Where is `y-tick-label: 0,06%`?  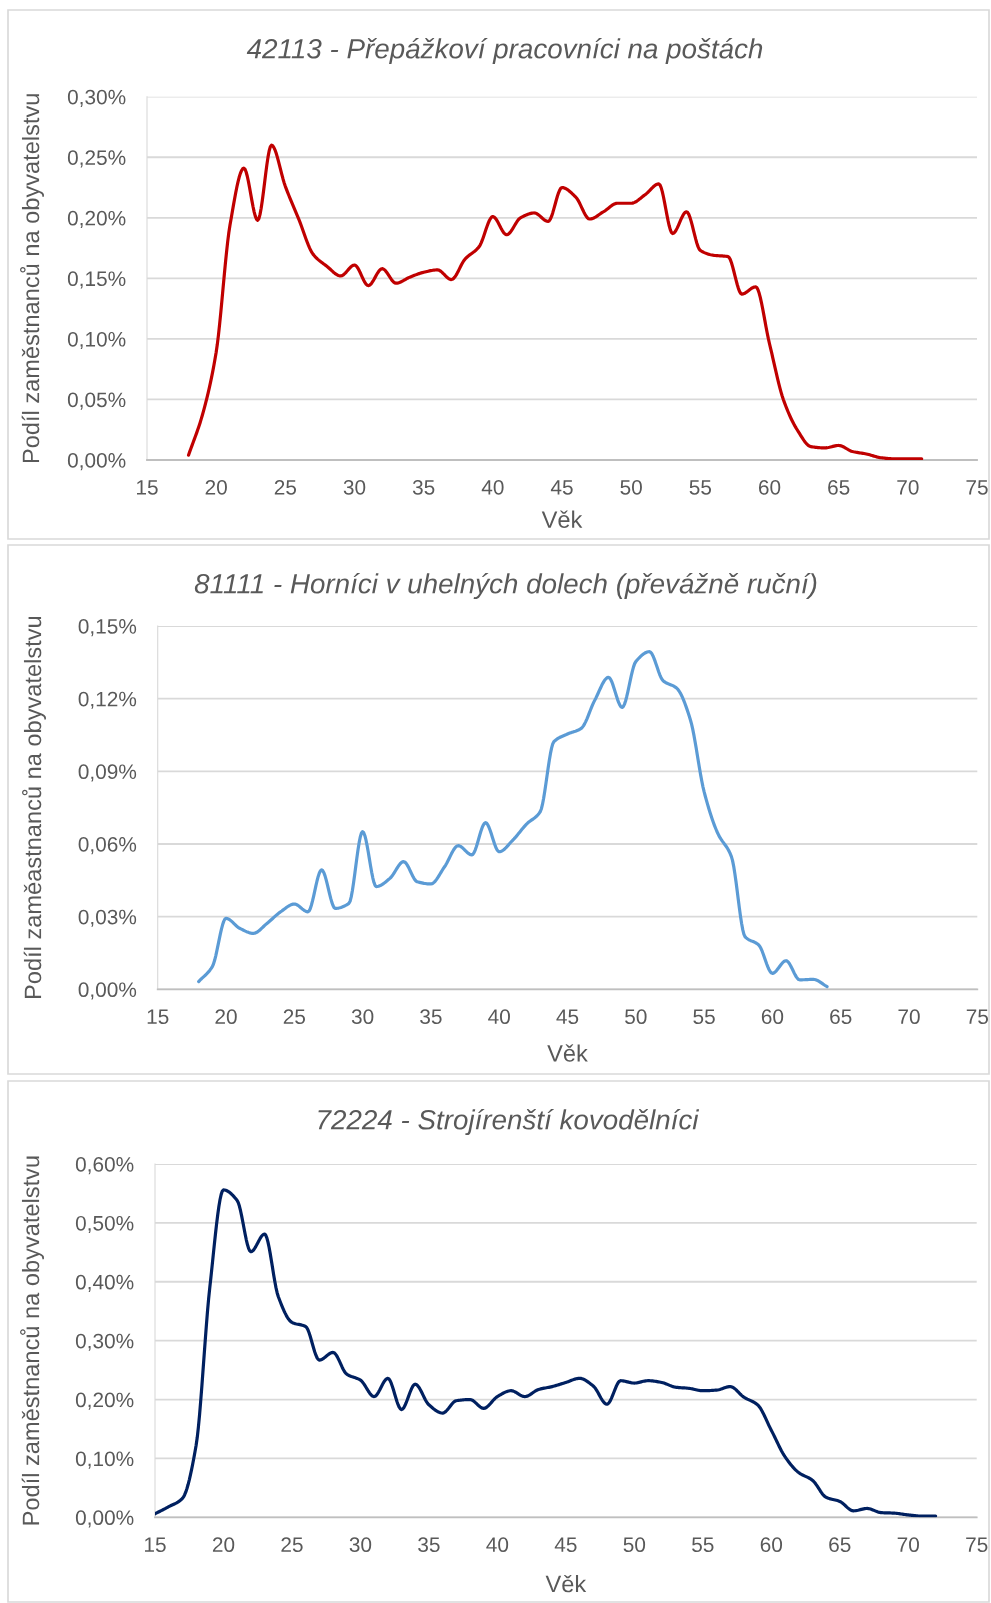
y-tick-label: 0,06% is located at coordinates (107, 845).